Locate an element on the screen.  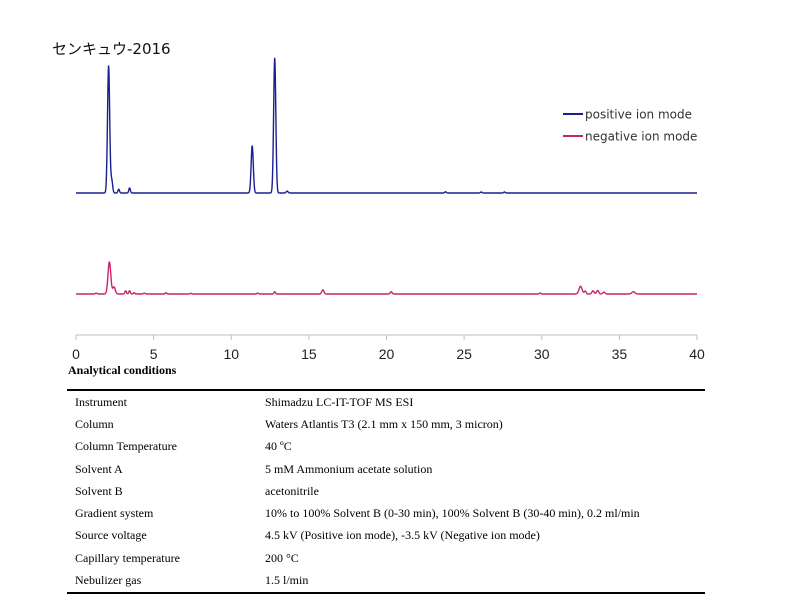
condition-label: Solvent B is located at coordinates (99, 490).